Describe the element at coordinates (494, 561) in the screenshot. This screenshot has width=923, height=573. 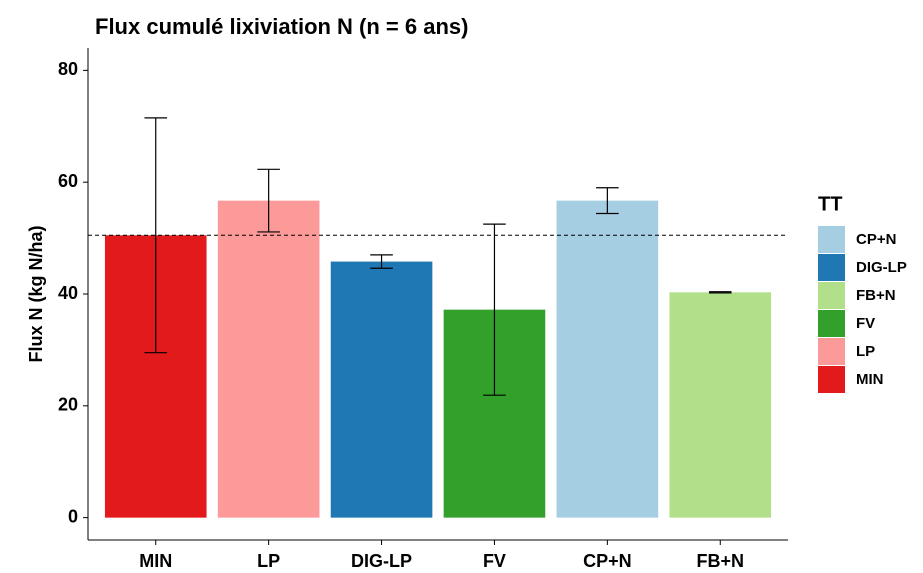
I see `x-tick-label: FV` at that location.